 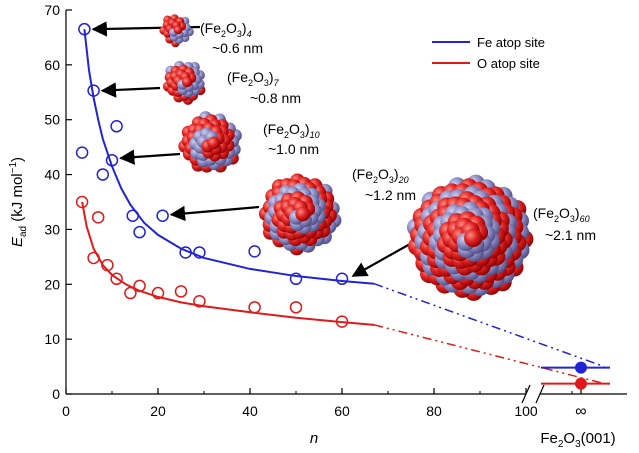 What do you see at coordinates (511, 42) in the screenshot?
I see `legend-label-fe: Fe atop site` at bounding box center [511, 42].